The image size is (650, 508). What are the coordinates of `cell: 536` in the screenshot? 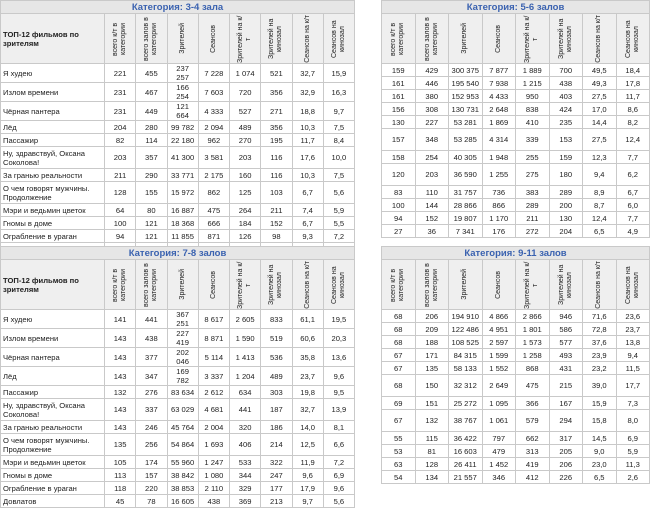 It's located at (276, 357).